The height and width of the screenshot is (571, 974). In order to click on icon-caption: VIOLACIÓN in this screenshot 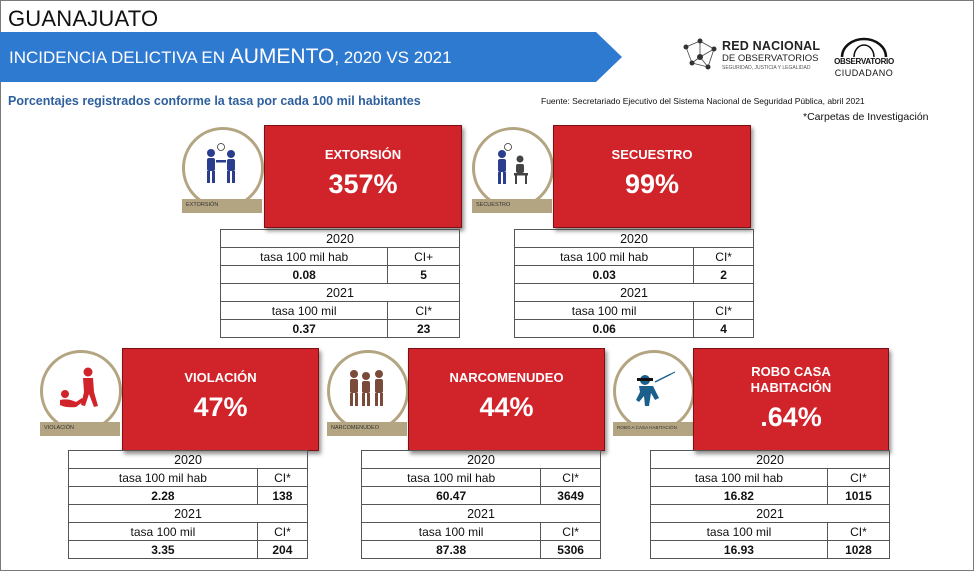, I will do `click(59, 428)`.